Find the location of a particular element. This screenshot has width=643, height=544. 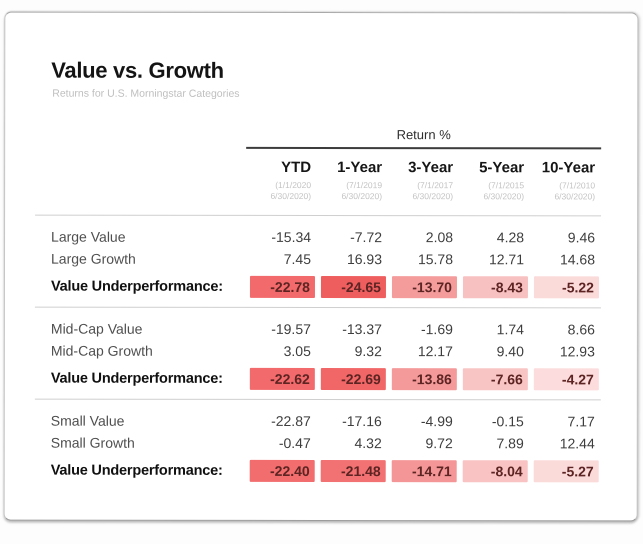

column-date-start: (7/1/2019 is located at coordinates (364, 185).